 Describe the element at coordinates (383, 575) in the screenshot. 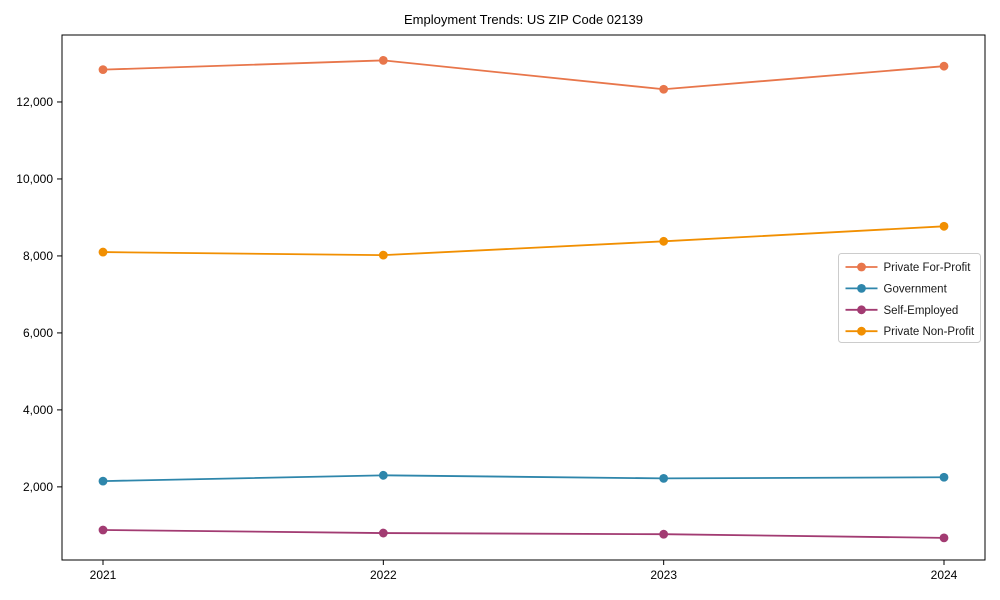

I see `x-tick-label: 2022` at that location.